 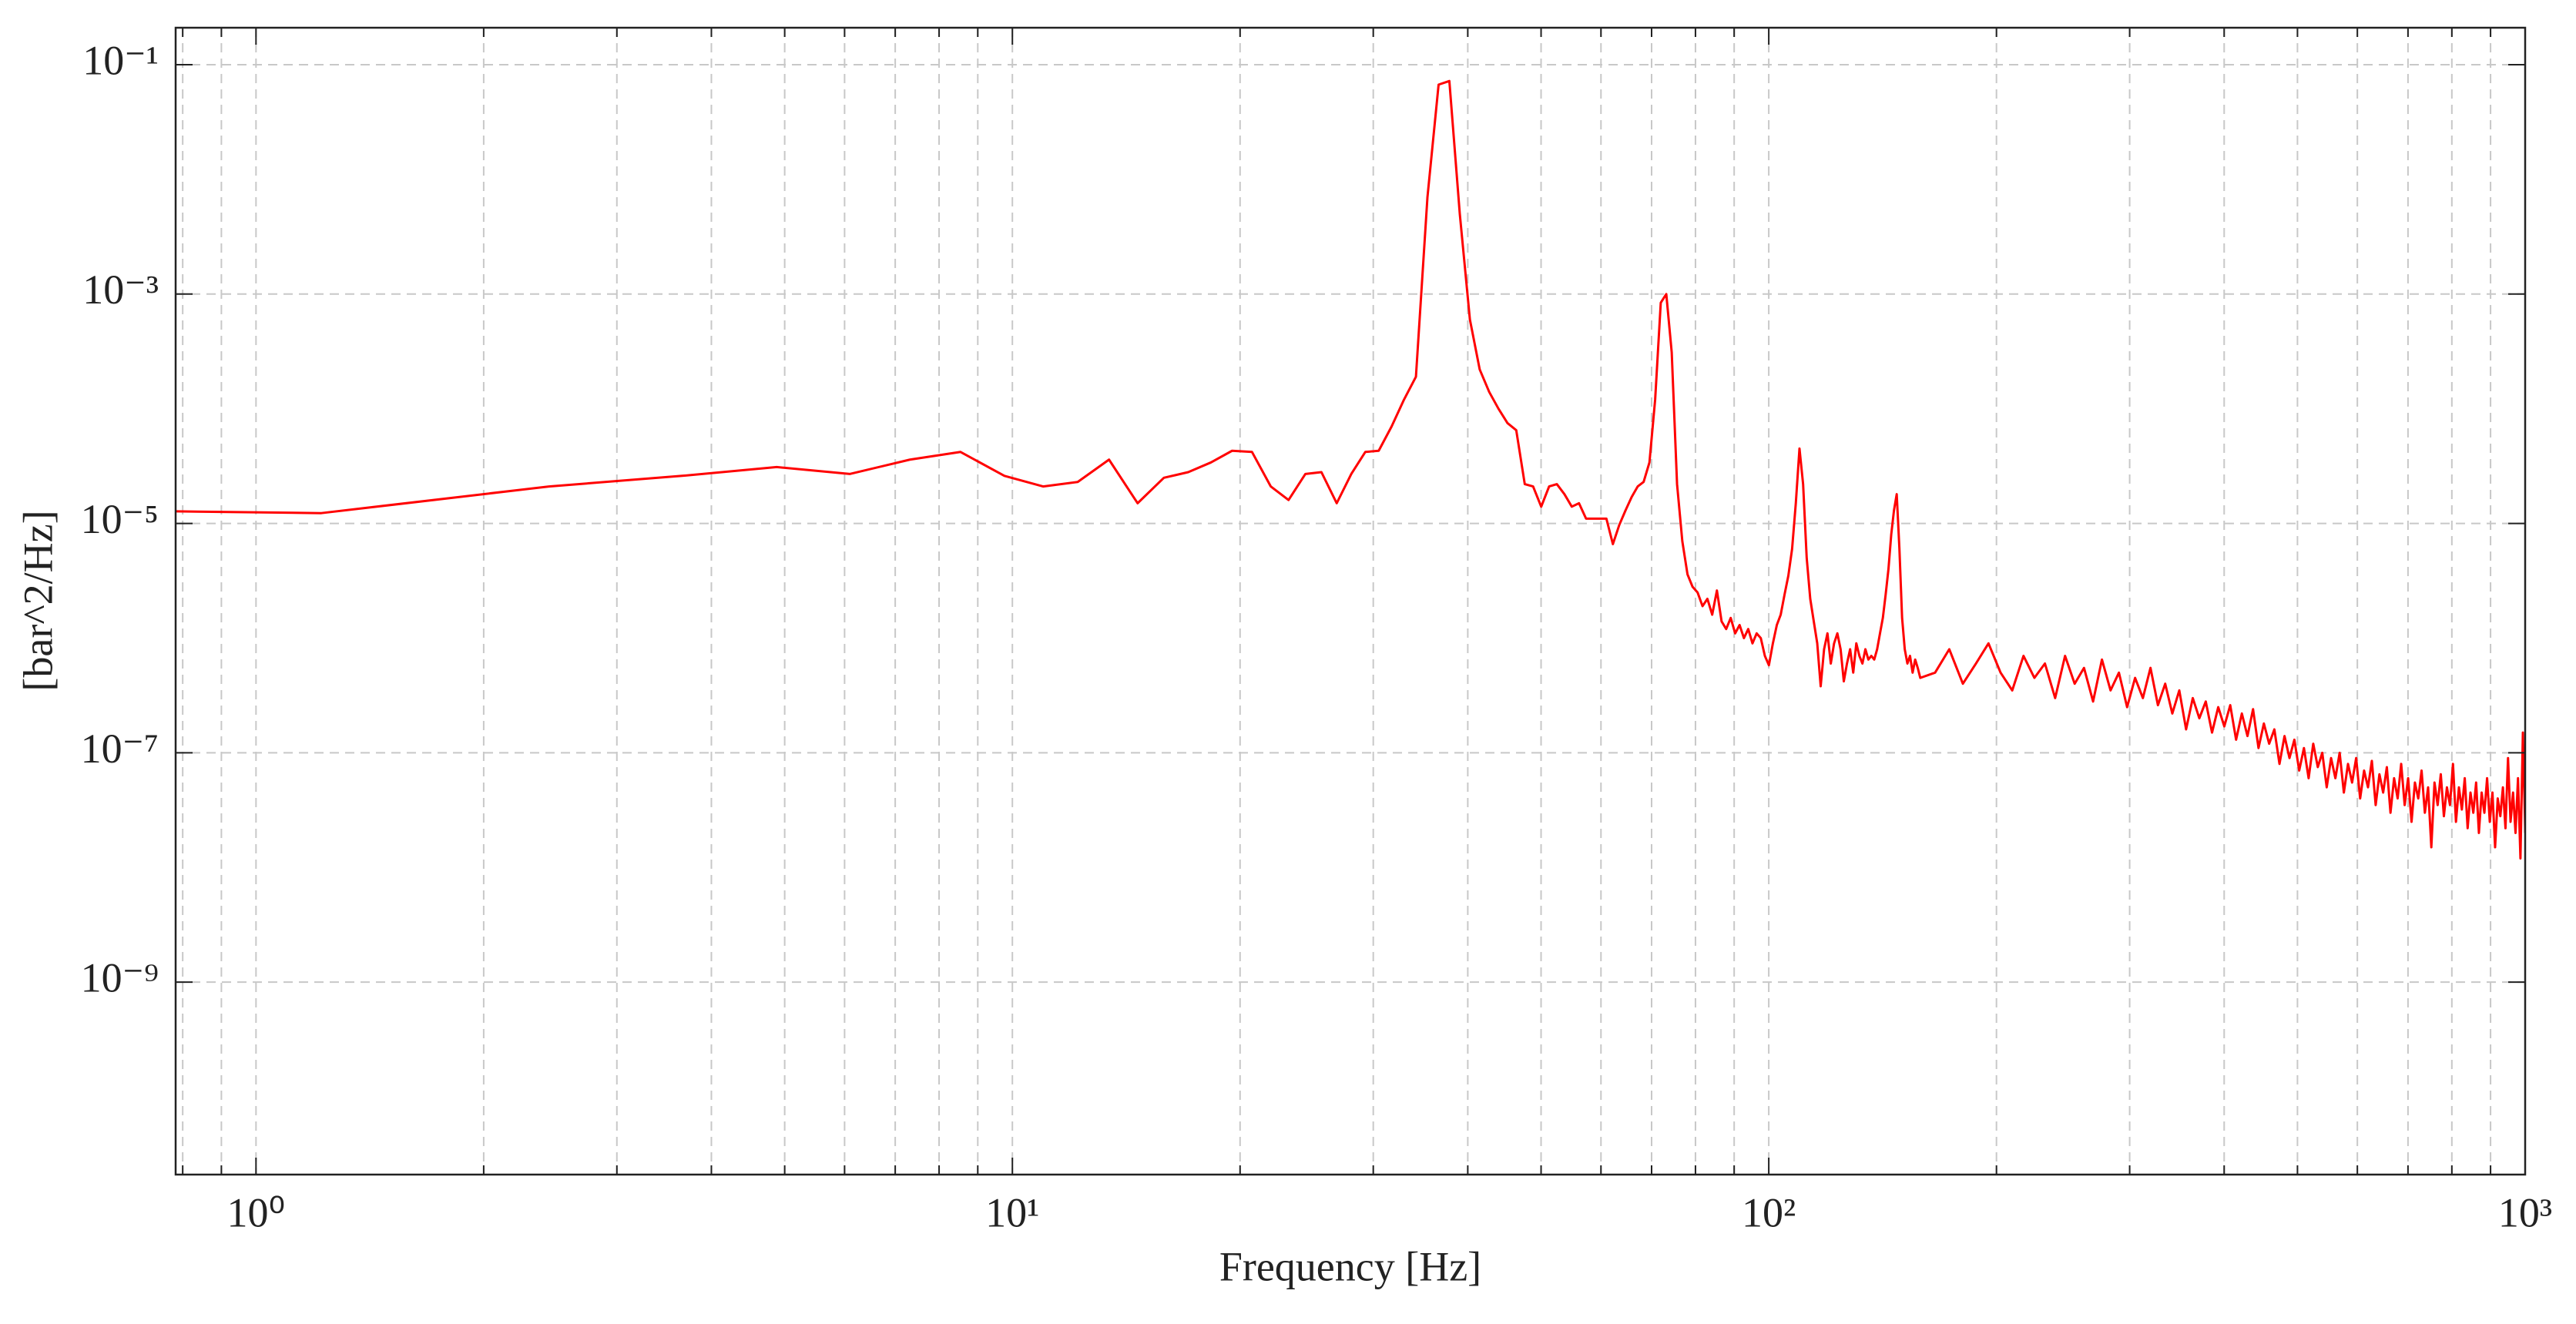 What do you see at coordinates (255, 1212) in the screenshot?
I see `x-tick-label: 10⁰` at bounding box center [255, 1212].